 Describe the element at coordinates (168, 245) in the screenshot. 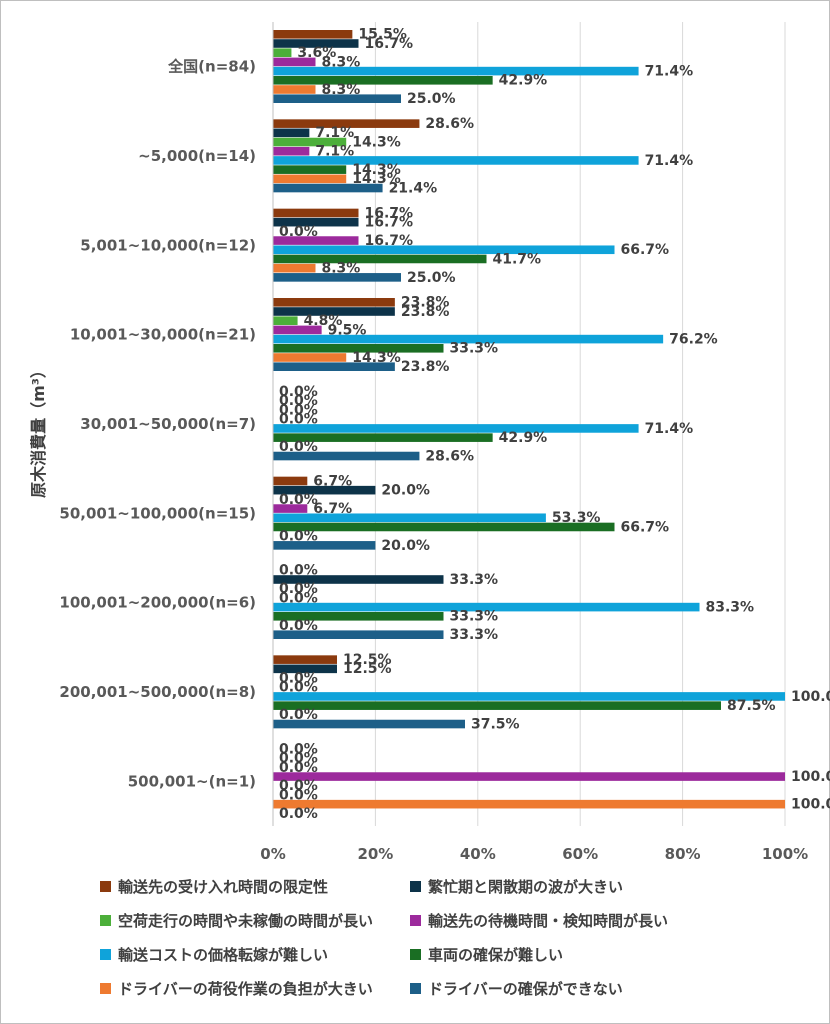

I see `y-category-label: 5,001~10,000(n=12)` at that location.